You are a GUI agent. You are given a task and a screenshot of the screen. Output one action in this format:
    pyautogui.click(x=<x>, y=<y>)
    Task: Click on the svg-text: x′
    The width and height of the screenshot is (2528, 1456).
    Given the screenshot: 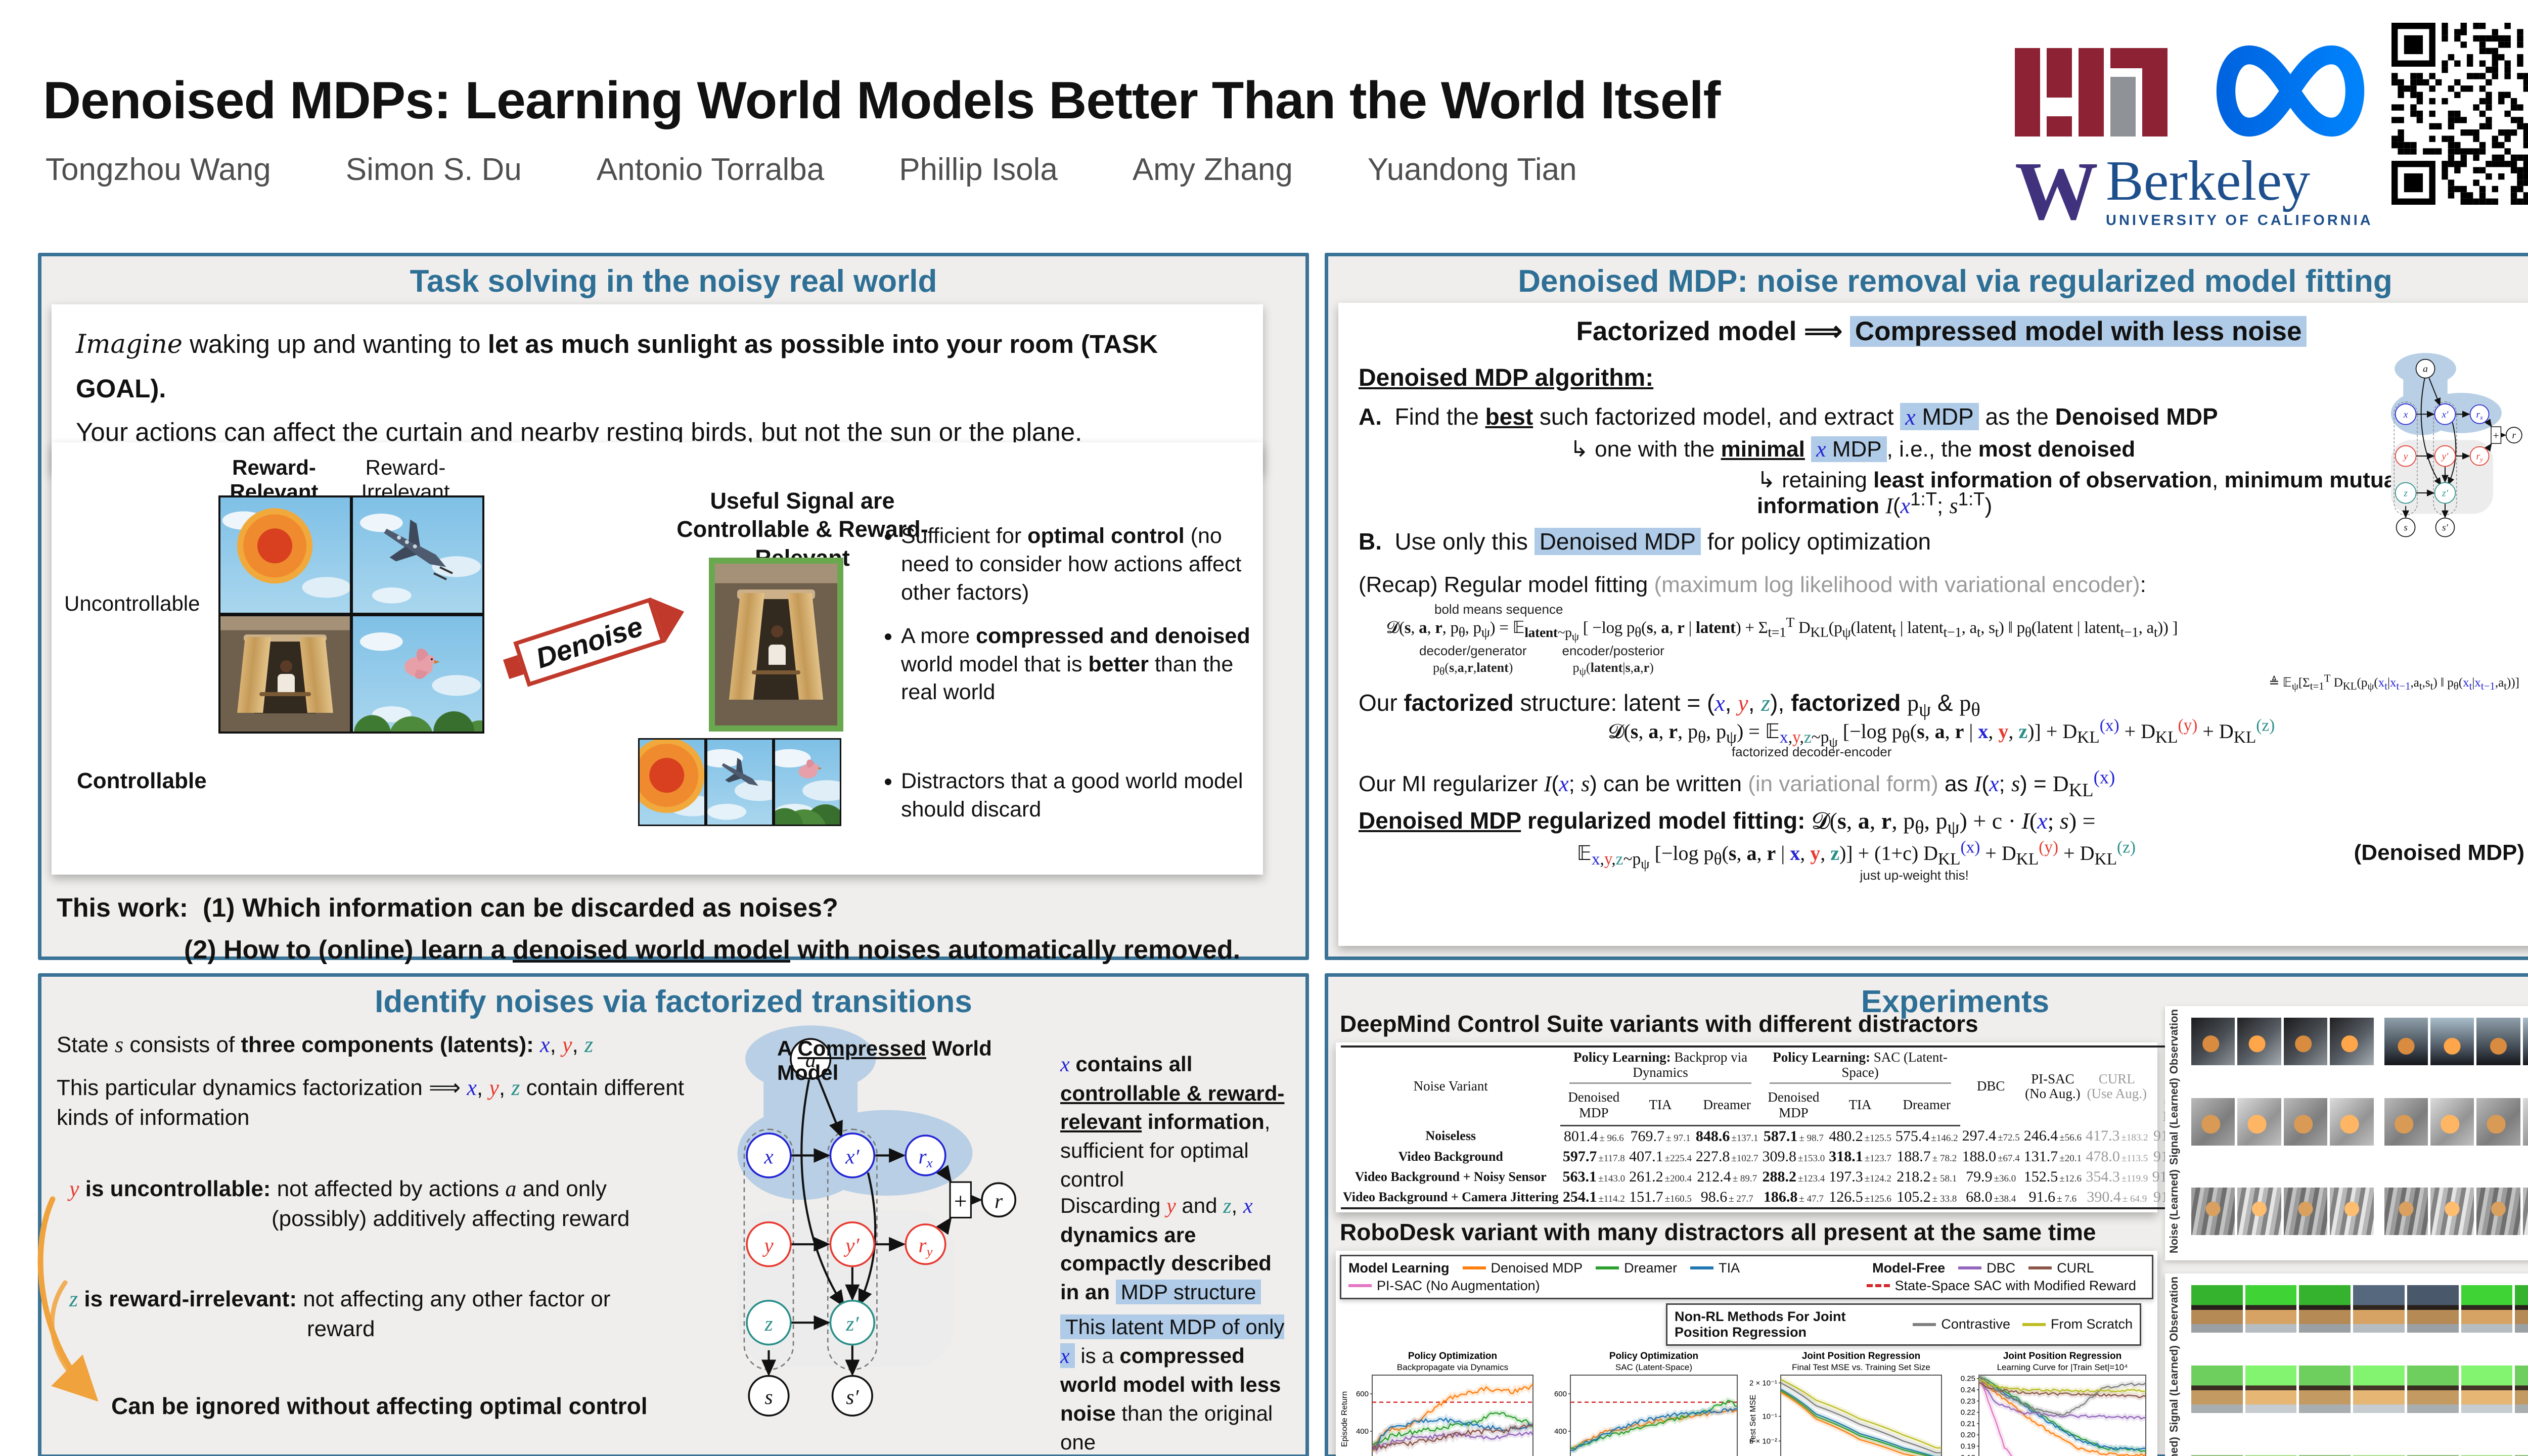 What is the action you would take?
    pyautogui.click(x=853, y=1156)
    